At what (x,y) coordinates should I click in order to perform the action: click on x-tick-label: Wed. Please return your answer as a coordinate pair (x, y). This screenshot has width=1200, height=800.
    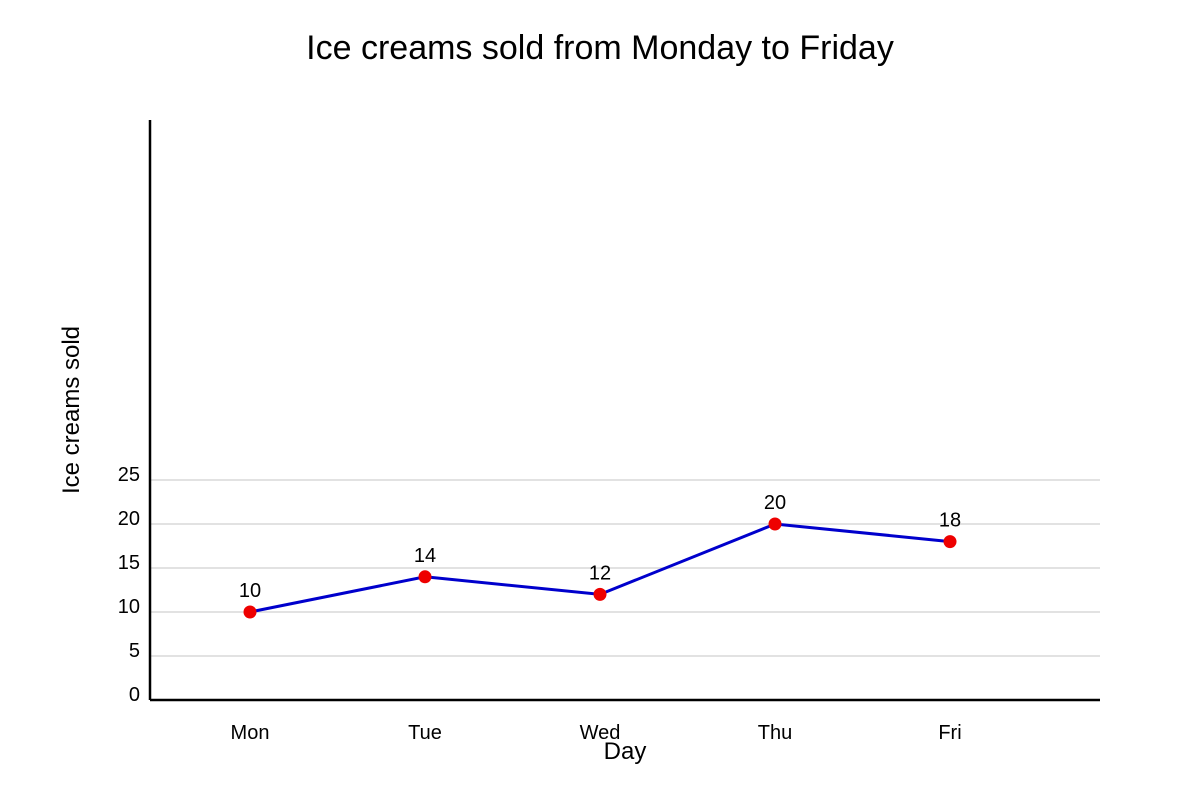
    Looking at the image, I should click on (600, 733).